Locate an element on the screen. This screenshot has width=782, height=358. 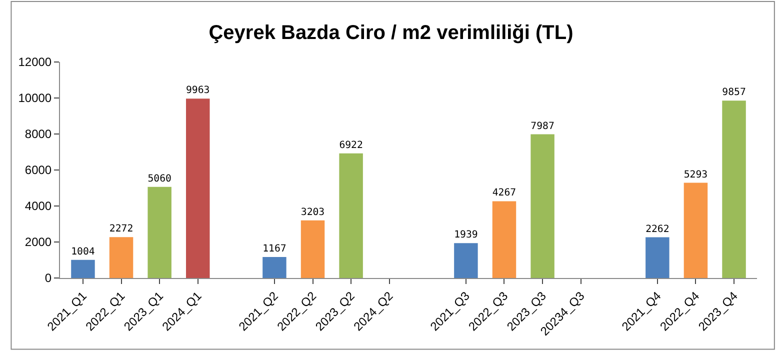
y-tick-label: 2000 is located at coordinates (38, 242).